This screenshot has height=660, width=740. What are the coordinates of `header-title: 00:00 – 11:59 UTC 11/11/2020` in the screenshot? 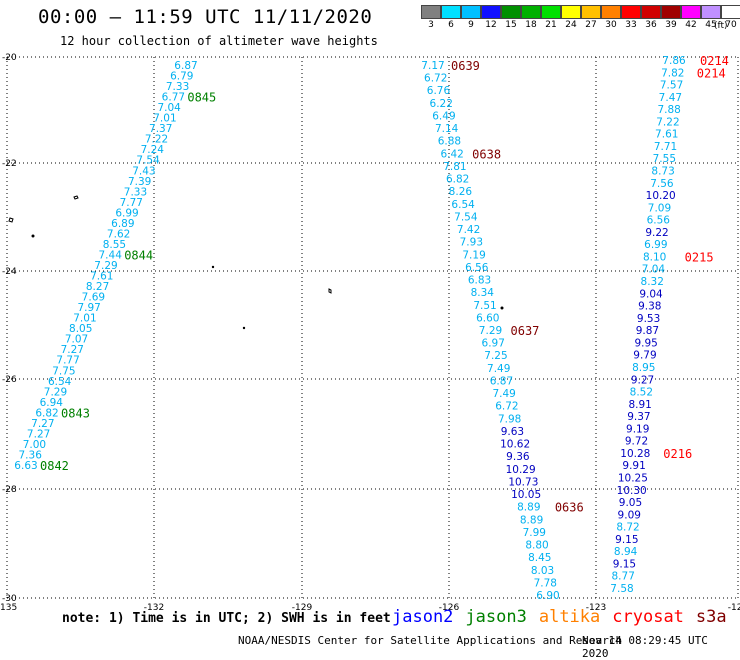 It's located at (205, 17).